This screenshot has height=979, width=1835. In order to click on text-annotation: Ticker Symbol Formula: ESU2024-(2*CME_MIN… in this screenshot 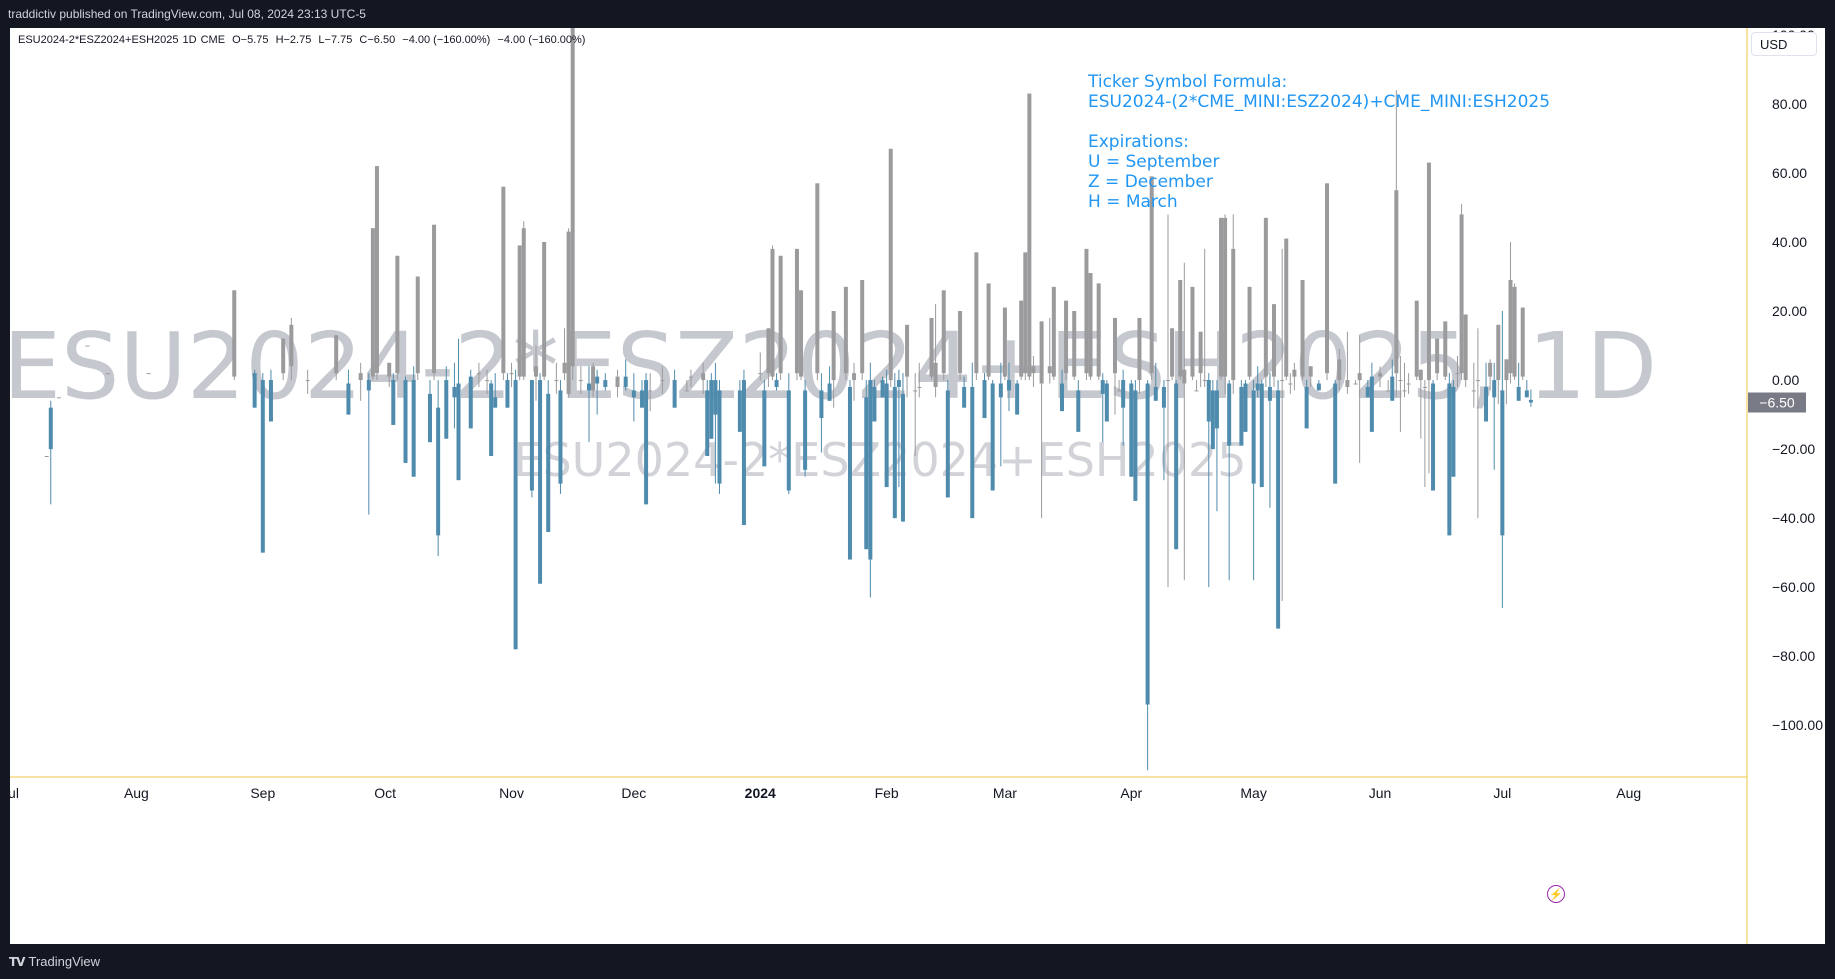, I will do `click(1319, 142)`.